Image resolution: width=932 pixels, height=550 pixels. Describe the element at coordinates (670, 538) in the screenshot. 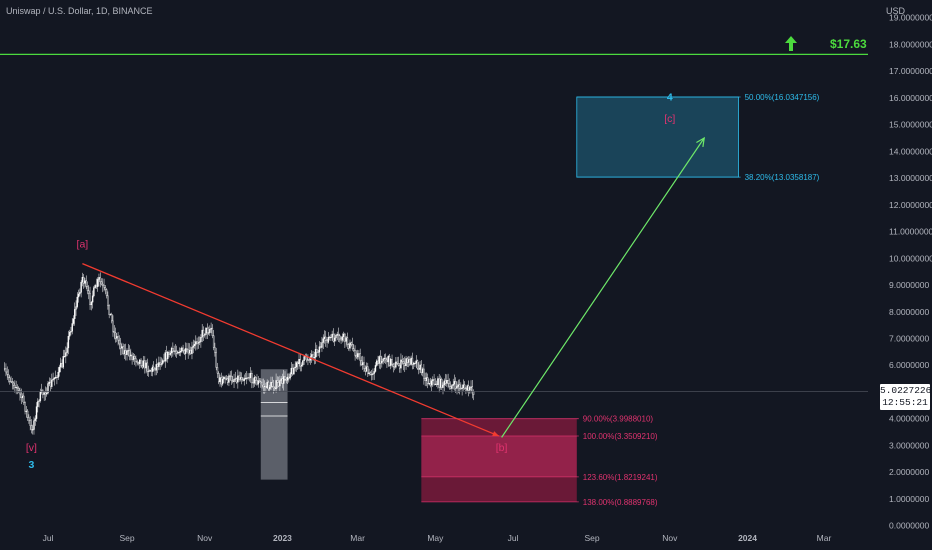

I see `x-tick-label: Nov` at that location.